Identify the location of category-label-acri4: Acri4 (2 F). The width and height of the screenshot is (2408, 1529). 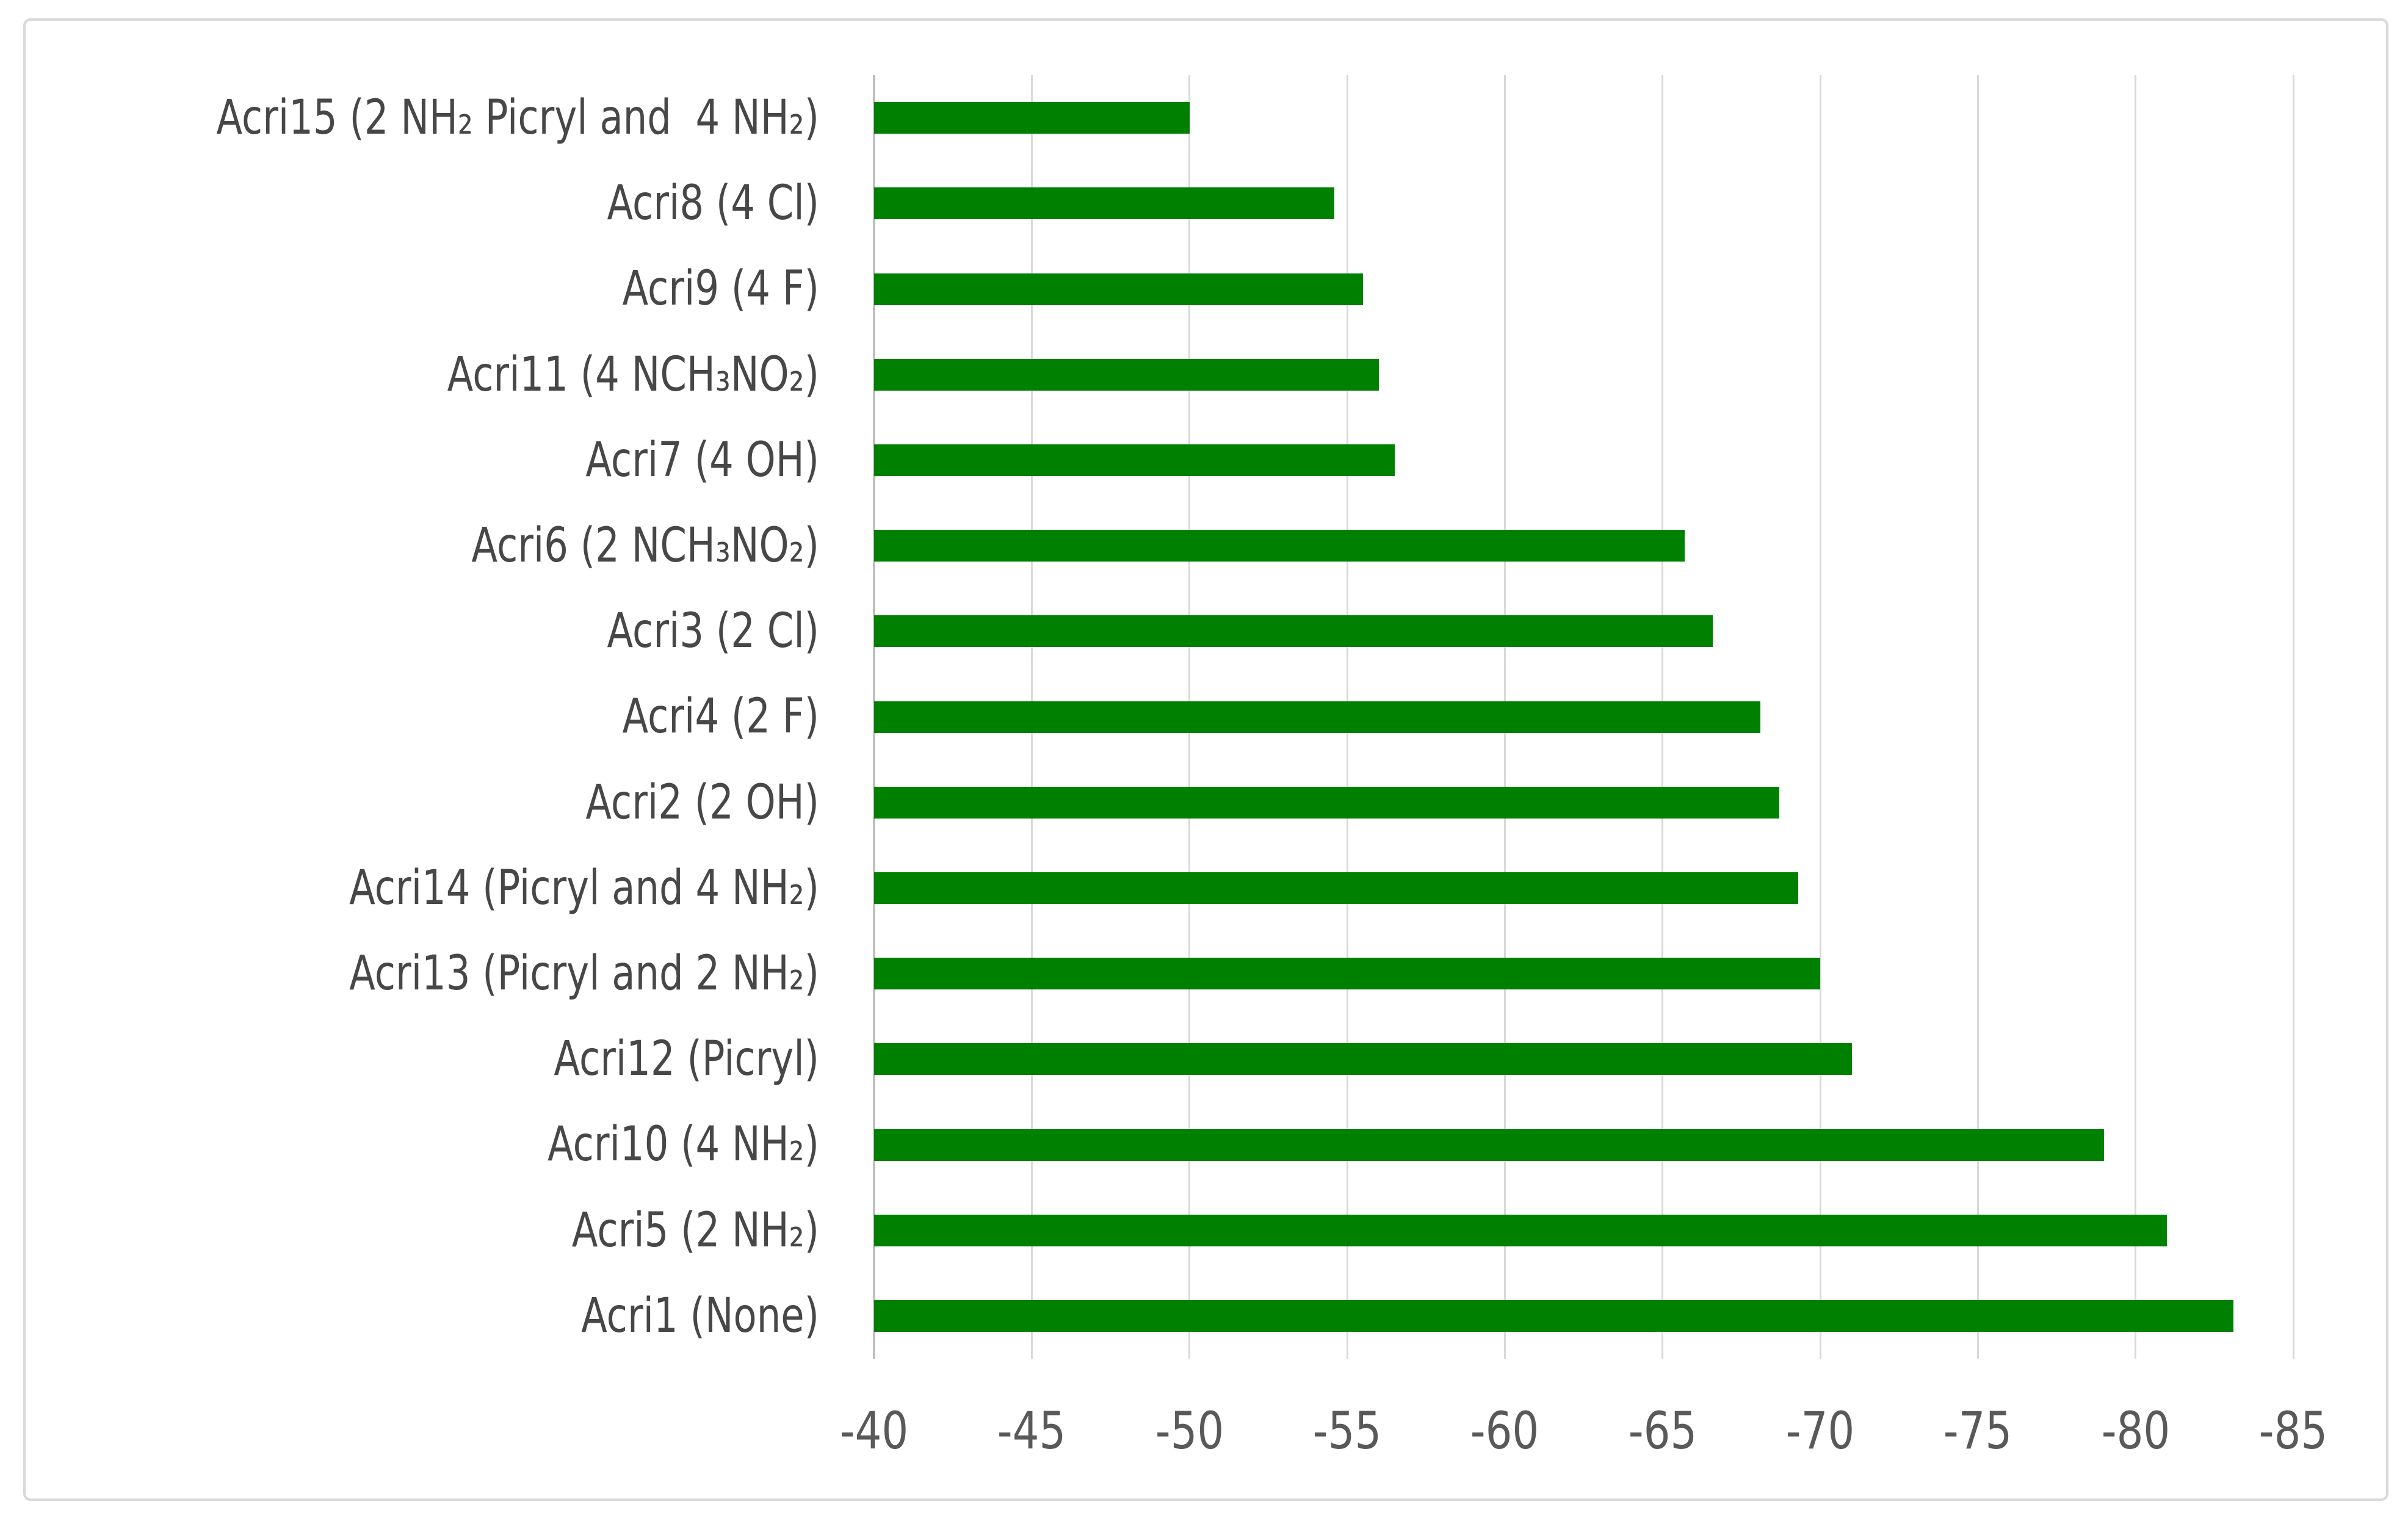
(720, 717).